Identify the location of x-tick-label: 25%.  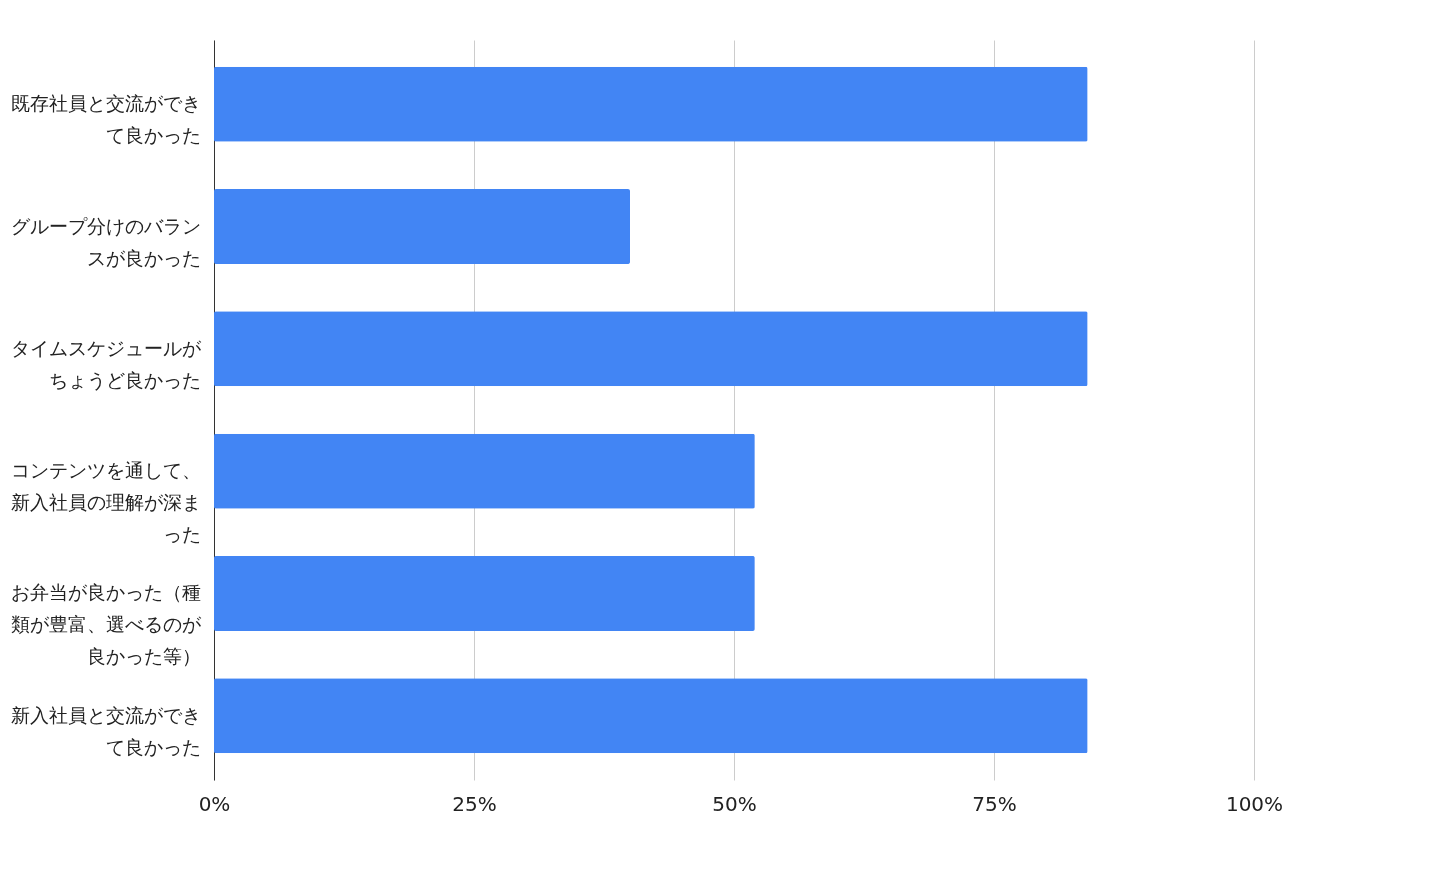
(474, 803).